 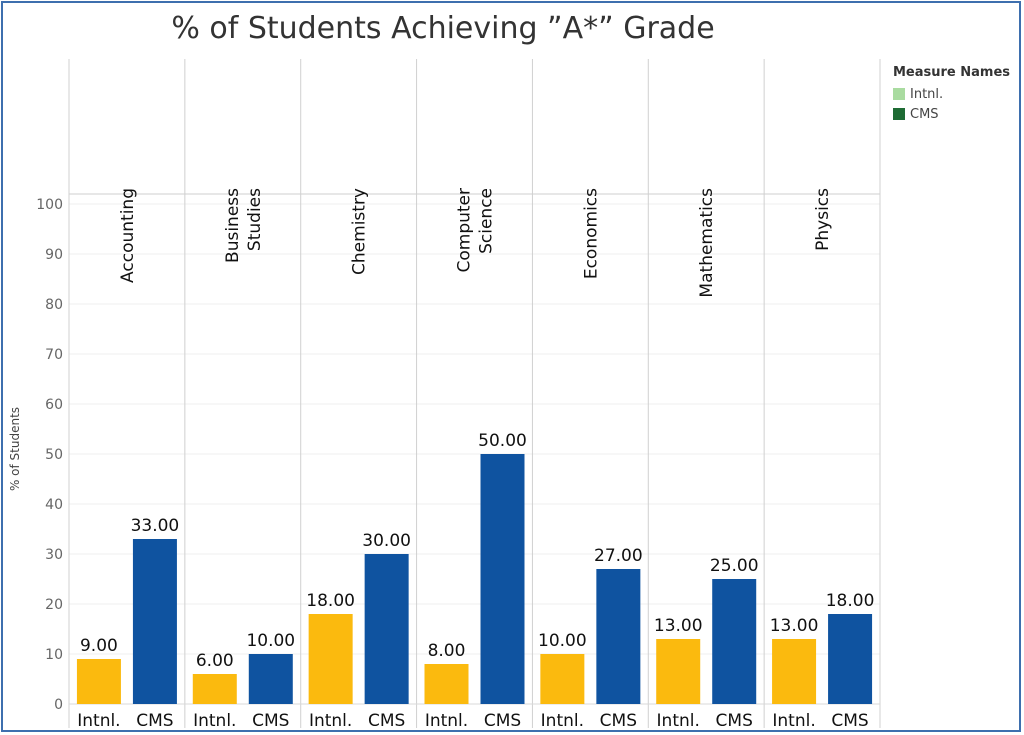 What do you see at coordinates (54, 655) in the screenshot?
I see `y-tick-label: 10` at bounding box center [54, 655].